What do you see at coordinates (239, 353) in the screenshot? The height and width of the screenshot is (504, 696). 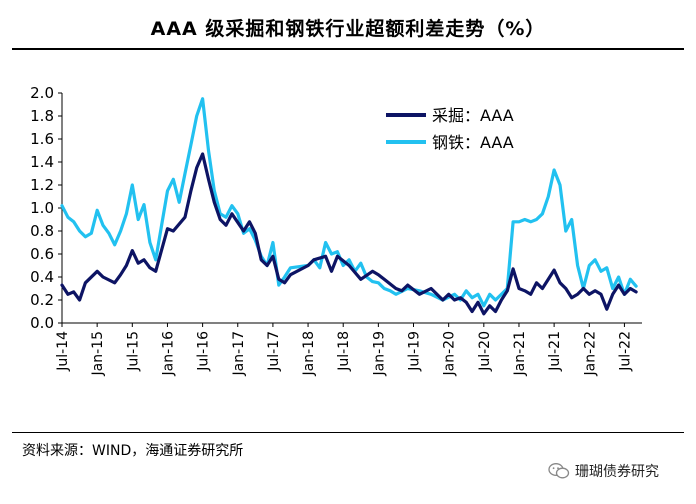 I see `x-tick-label: Jan-17` at bounding box center [239, 353].